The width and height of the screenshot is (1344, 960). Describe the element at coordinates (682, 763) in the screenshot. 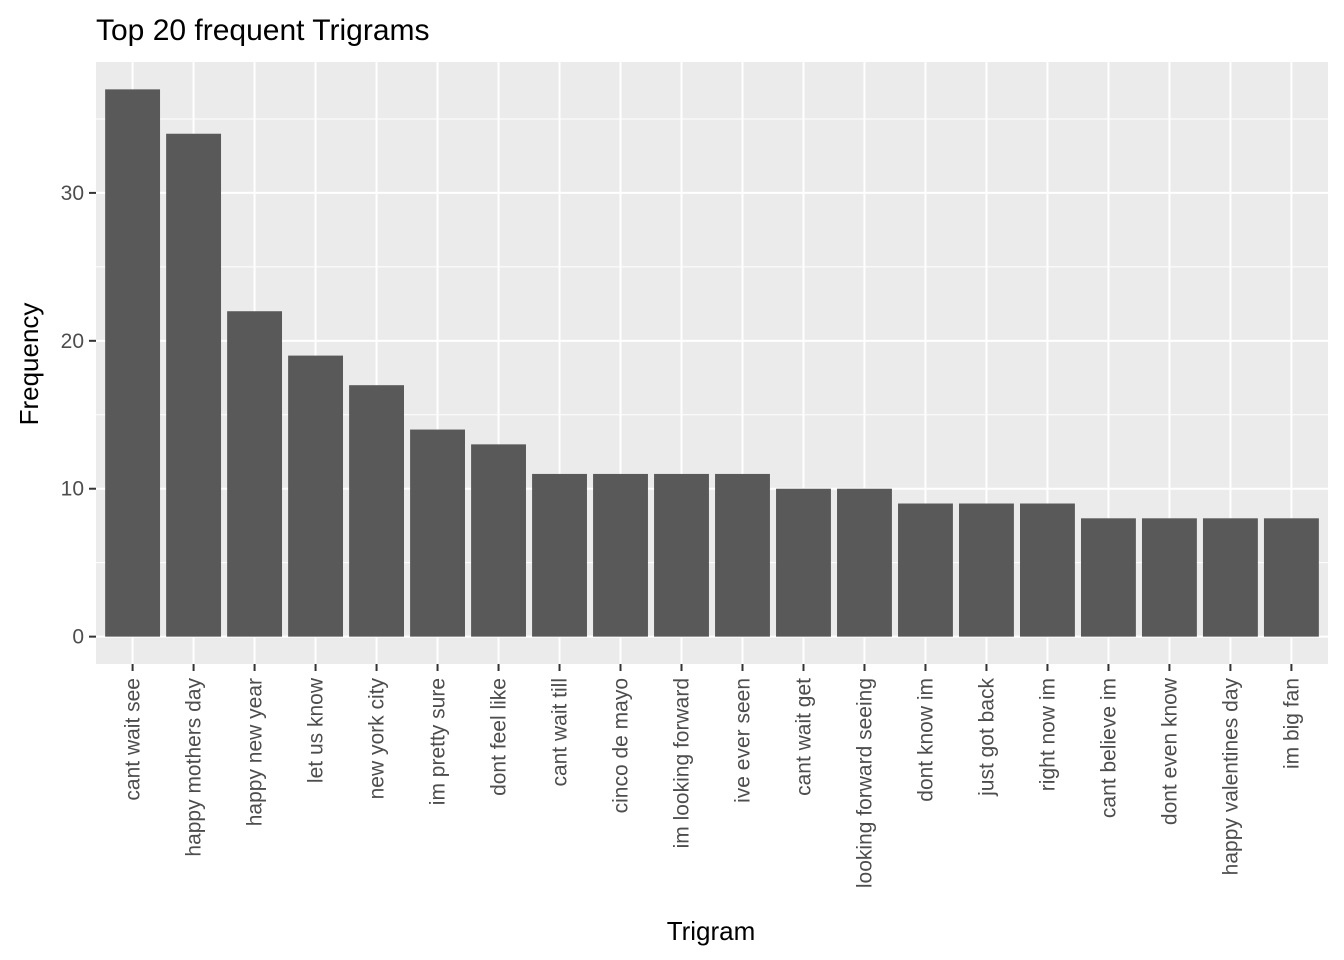

I see `x-tick-label: im looking forward` at that location.